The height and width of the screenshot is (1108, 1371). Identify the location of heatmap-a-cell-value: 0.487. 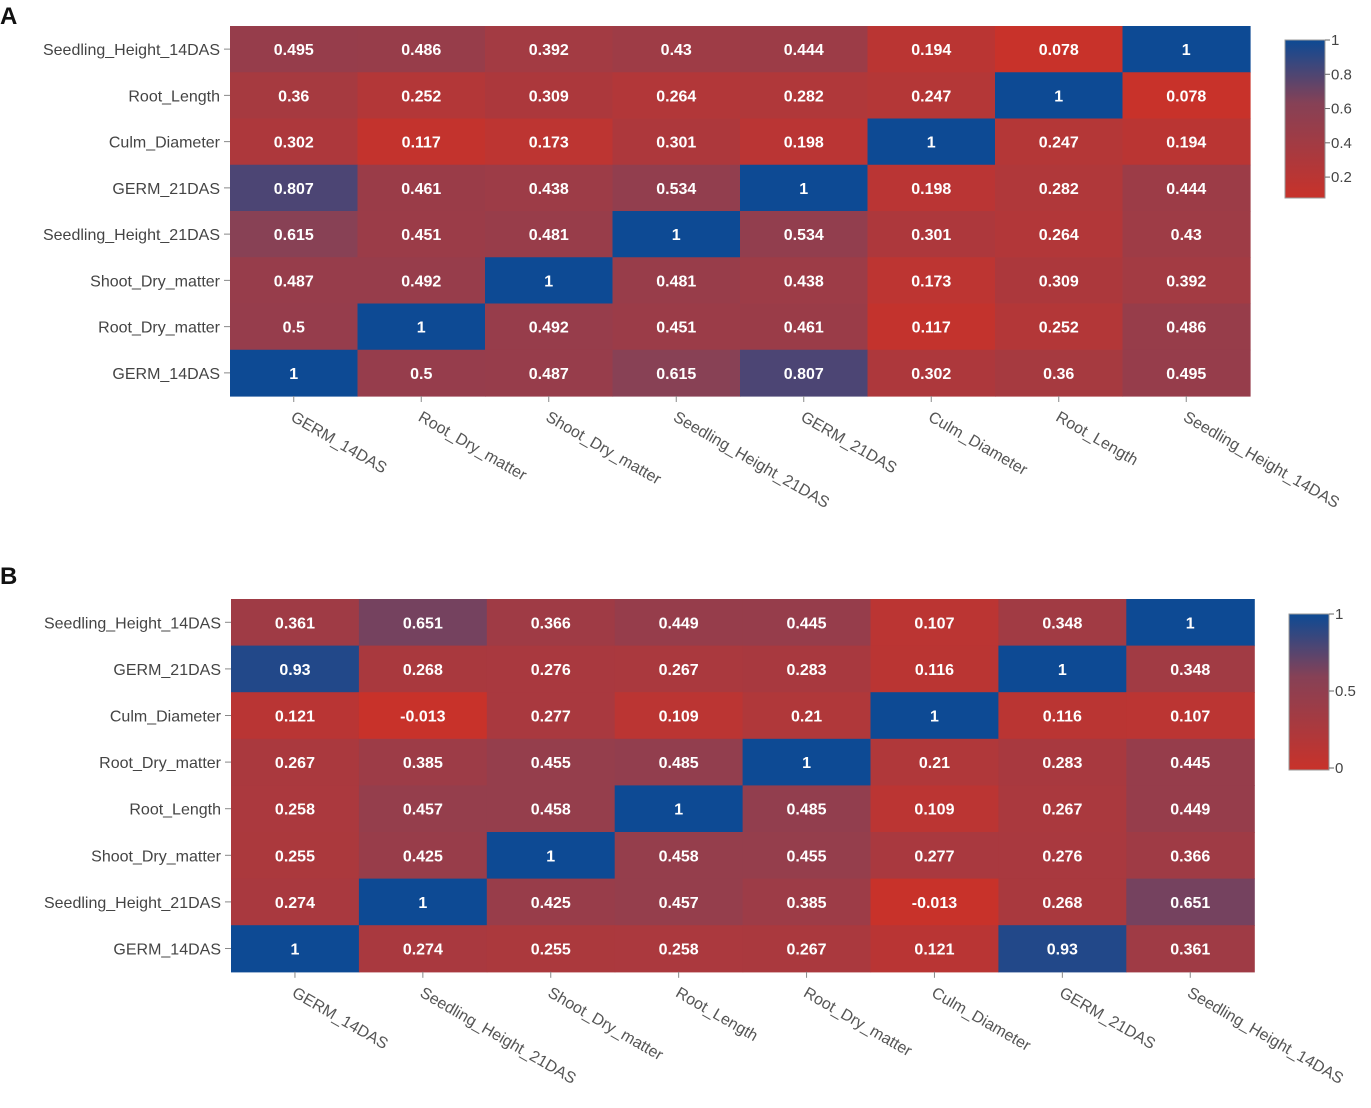
(549, 374).